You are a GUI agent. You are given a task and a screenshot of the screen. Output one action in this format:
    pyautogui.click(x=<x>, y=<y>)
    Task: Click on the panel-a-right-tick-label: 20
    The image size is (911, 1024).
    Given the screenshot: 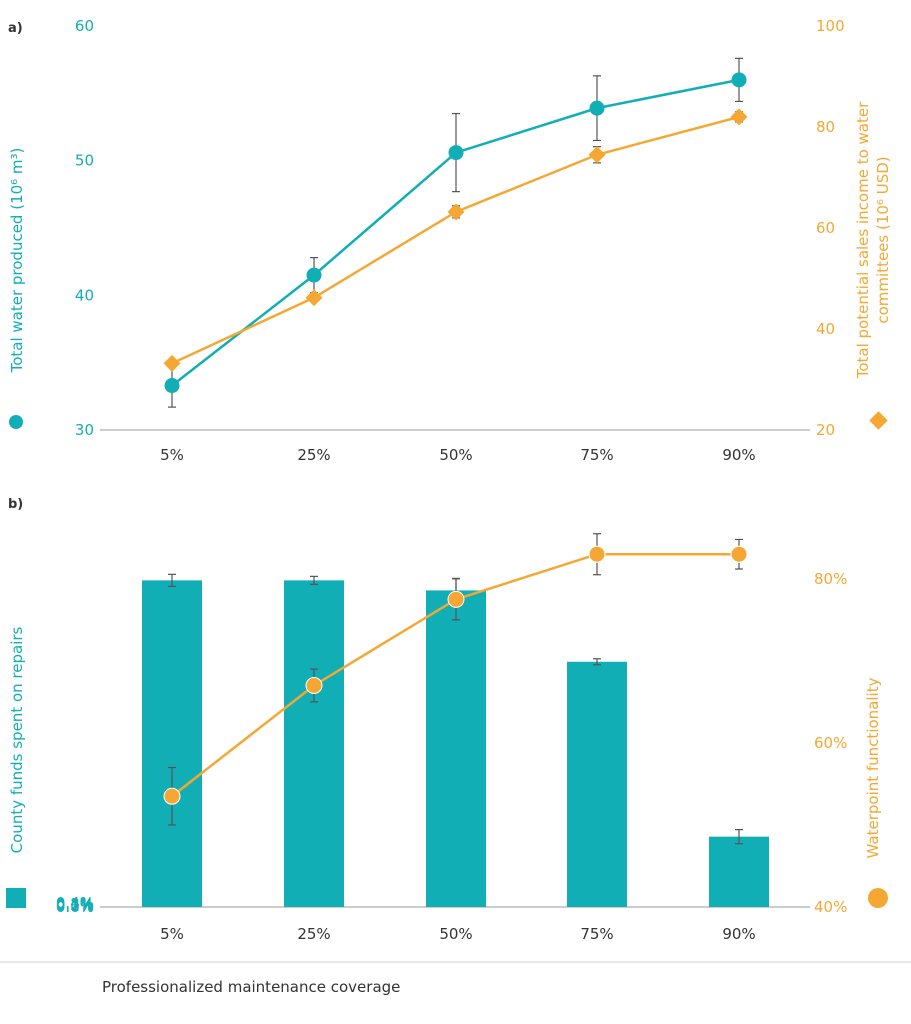 What is the action you would take?
    pyautogui.click(x=825, y=430)
    